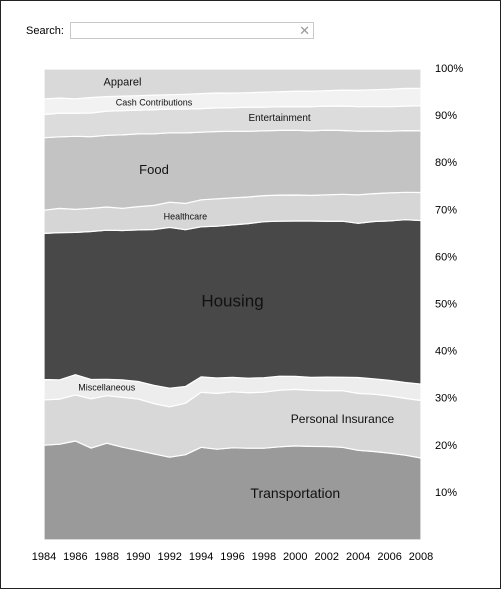 The height and width of the screenshot is (589, 501). Describe the element at coordinates (154, 102) in the screenshot. I see `series-label-cash-contributions: Cash Contributions` at that location.